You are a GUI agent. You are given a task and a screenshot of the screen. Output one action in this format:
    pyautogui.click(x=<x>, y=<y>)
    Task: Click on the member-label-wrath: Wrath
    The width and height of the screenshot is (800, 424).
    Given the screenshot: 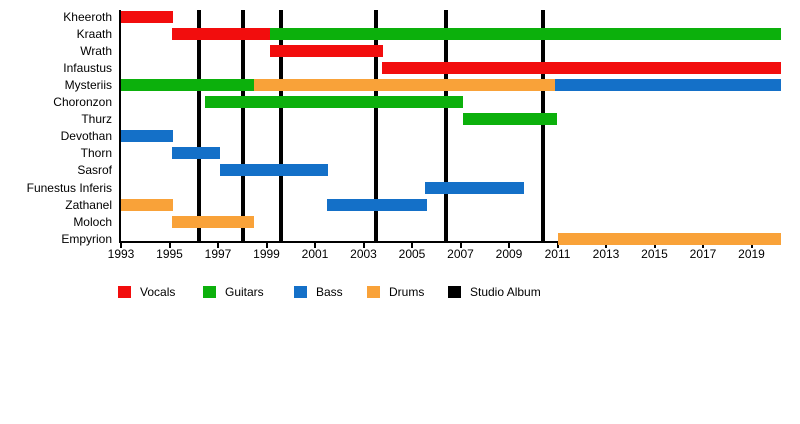 What is the action you would take?
    pyautogui.click(x=96, y=50)
    